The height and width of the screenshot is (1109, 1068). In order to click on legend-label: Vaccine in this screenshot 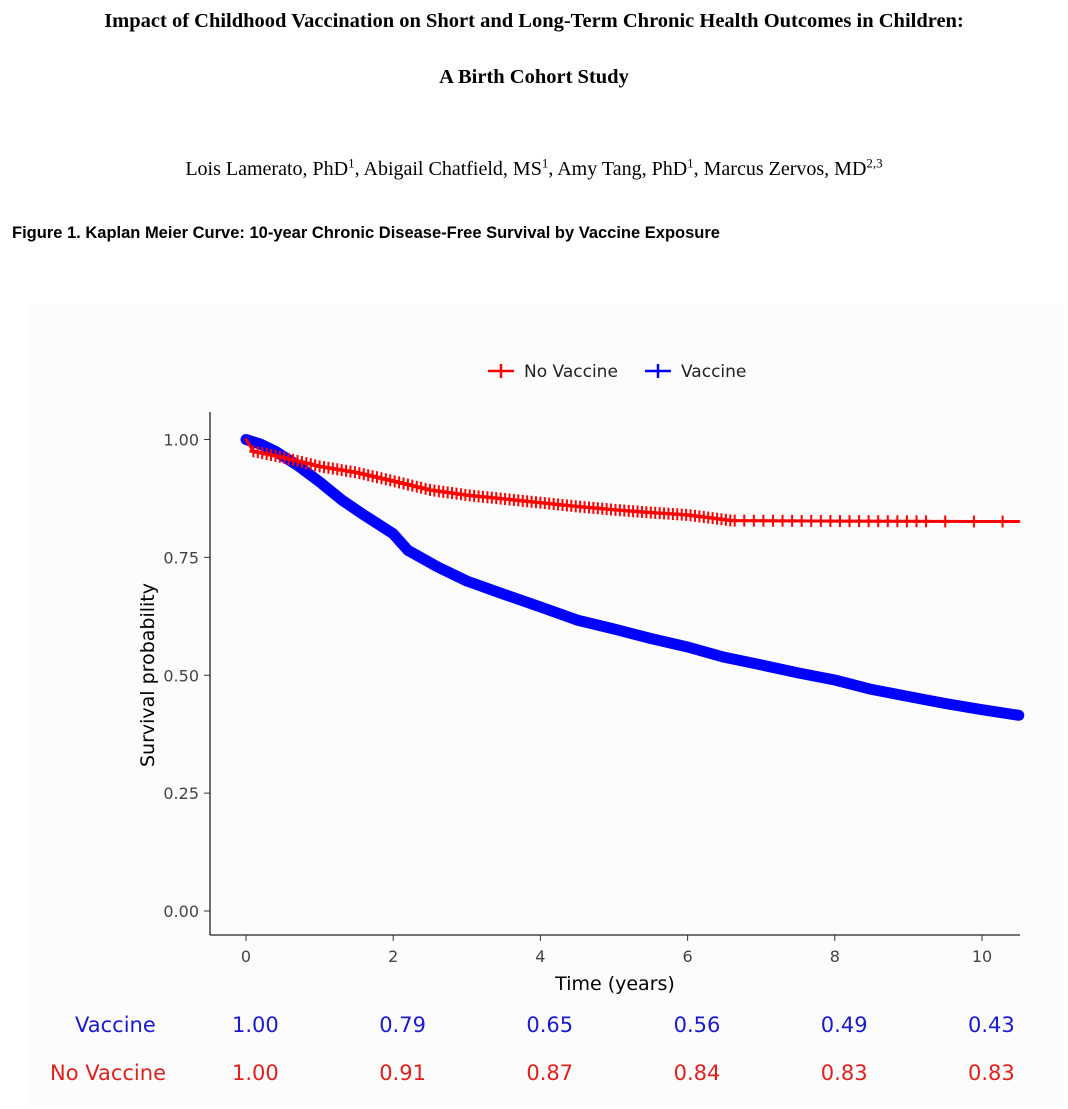, I will do `click(713, 372)`.